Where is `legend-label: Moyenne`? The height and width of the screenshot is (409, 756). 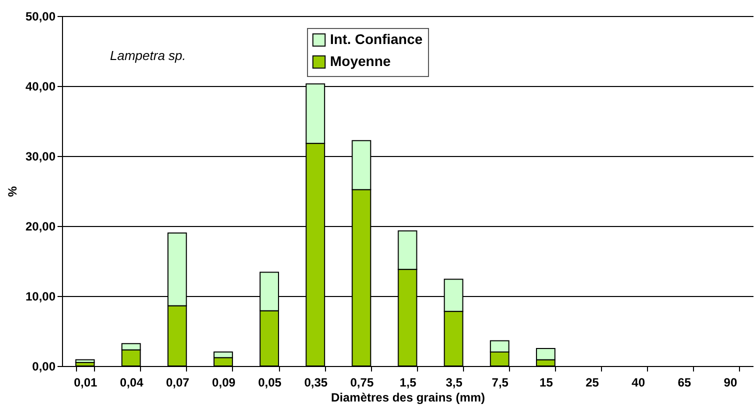 legend-label: Moyenne is located at coordinates (360, 61).